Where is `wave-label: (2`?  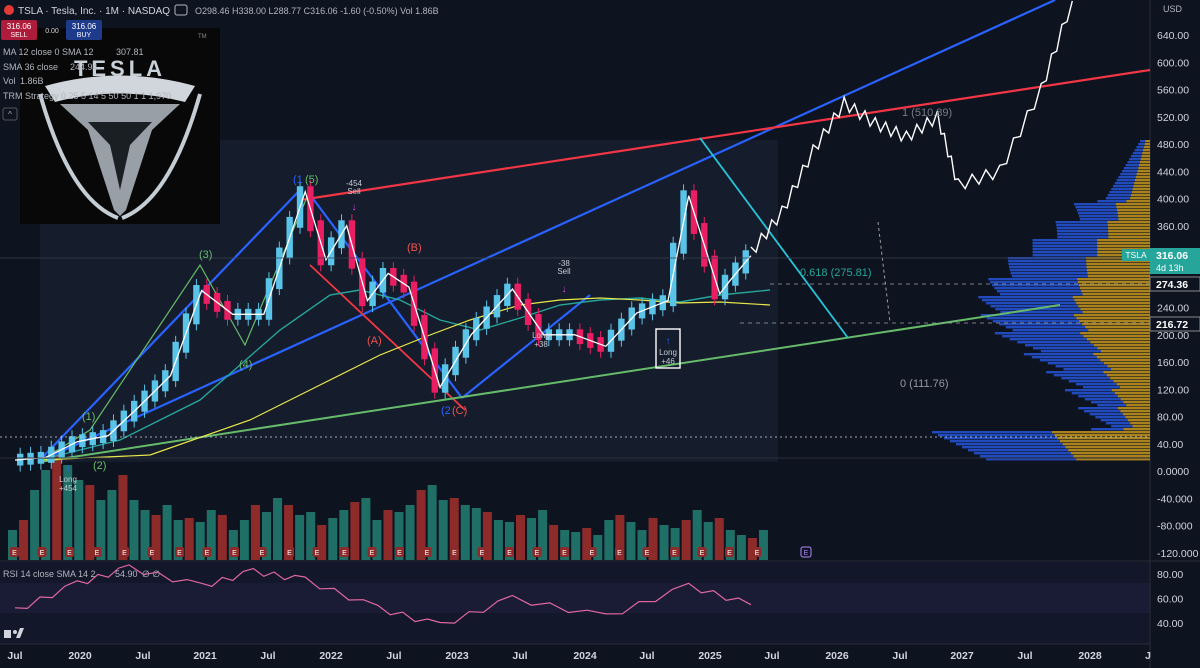
wave-label: (2 is located at coordinates (446, 411).